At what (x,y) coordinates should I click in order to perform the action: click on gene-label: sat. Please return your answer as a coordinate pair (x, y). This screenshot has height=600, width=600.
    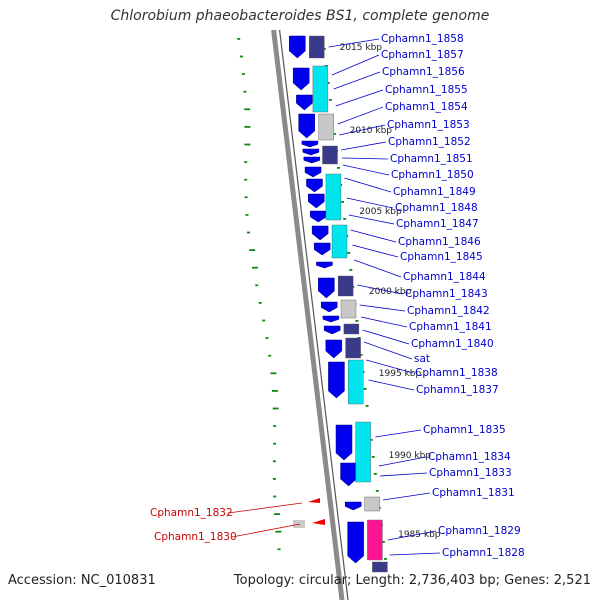
    Looking at the image, I should click on (422, 359).